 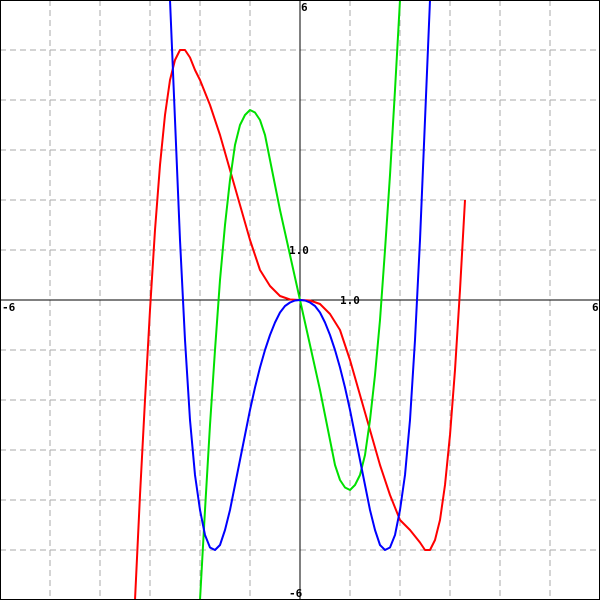 What do you see at coordinates (9, 307) in the screenshot?
I see `x-min-label: -6` at bounding box center [9, 307].